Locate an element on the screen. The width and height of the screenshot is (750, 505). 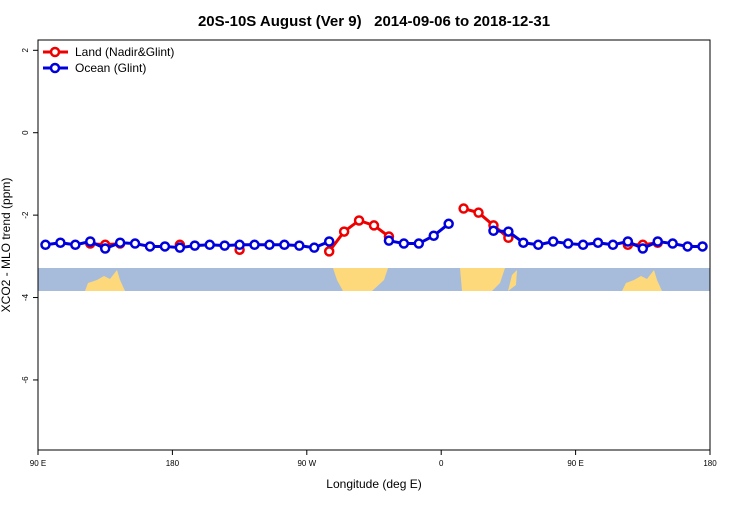
legend-label: Ocean (Glint) is located at coordinates (110, 68).